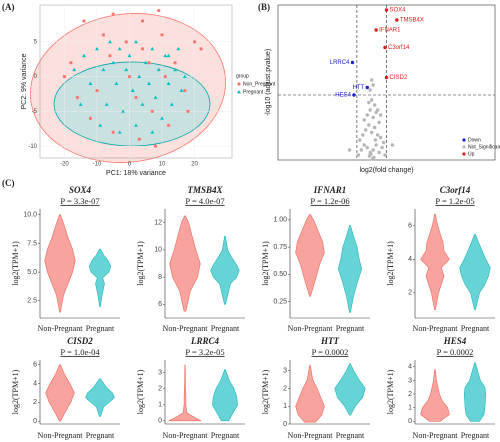 The height and width of the screenshot is (442, 500). Describe the element at coordinates (280, 247) in the screenshot. I see `y-tick-label: 0.75` at that location.